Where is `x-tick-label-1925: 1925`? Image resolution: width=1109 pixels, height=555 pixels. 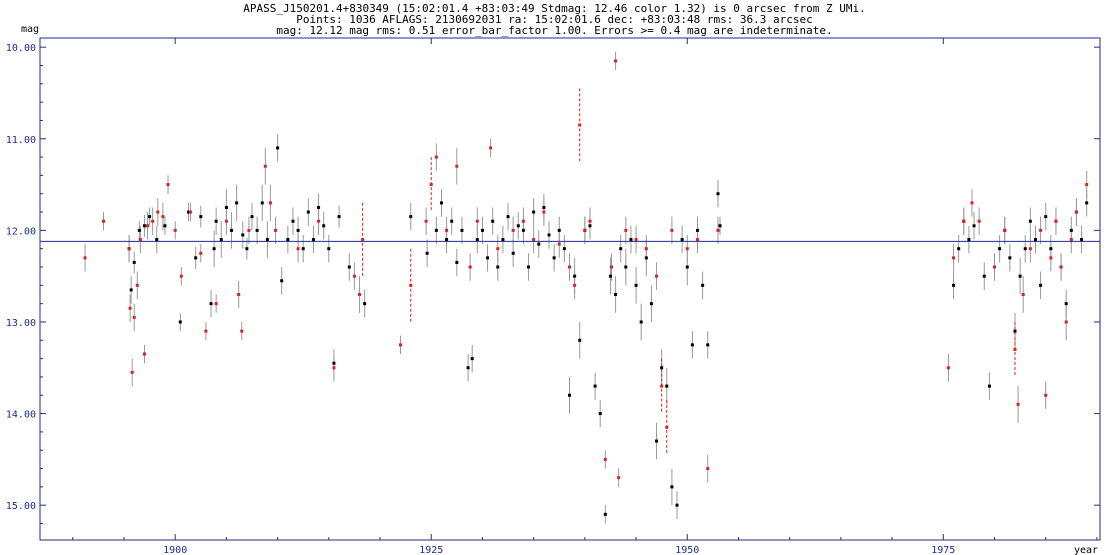 x-tick-label-1925: 1925 is located at coordinates (431, 550).